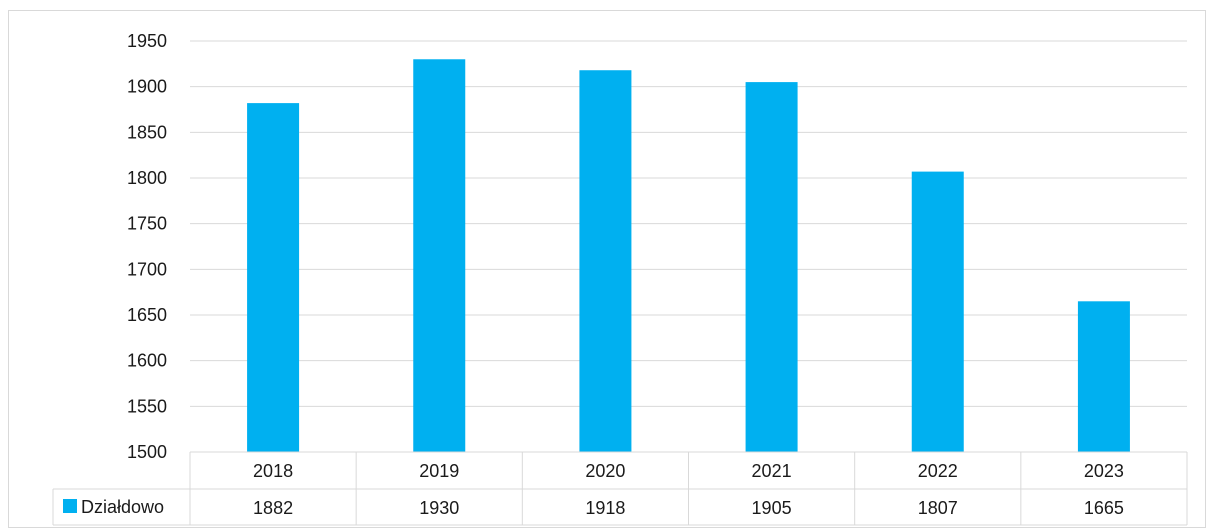  I want to click on x-category-label: 2019, so click(439, 471).